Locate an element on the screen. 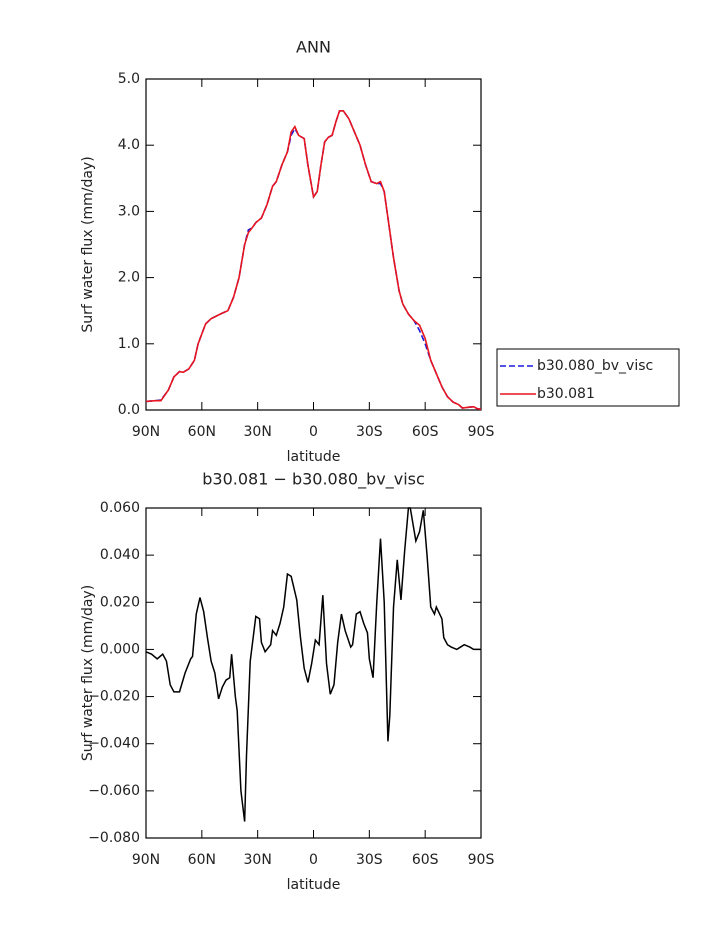  legend-box is located at coordinates (588, 377).